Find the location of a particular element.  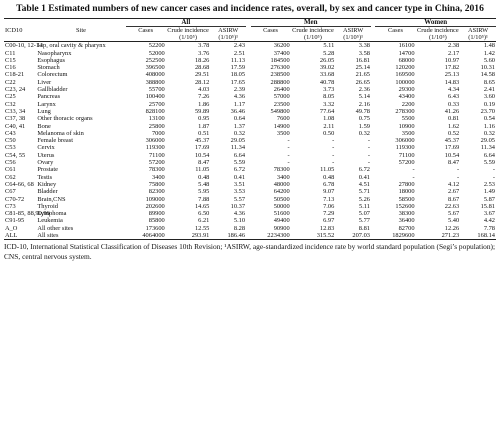

crude-rate-cell: 1.62 is located at coordinates (454, 126).